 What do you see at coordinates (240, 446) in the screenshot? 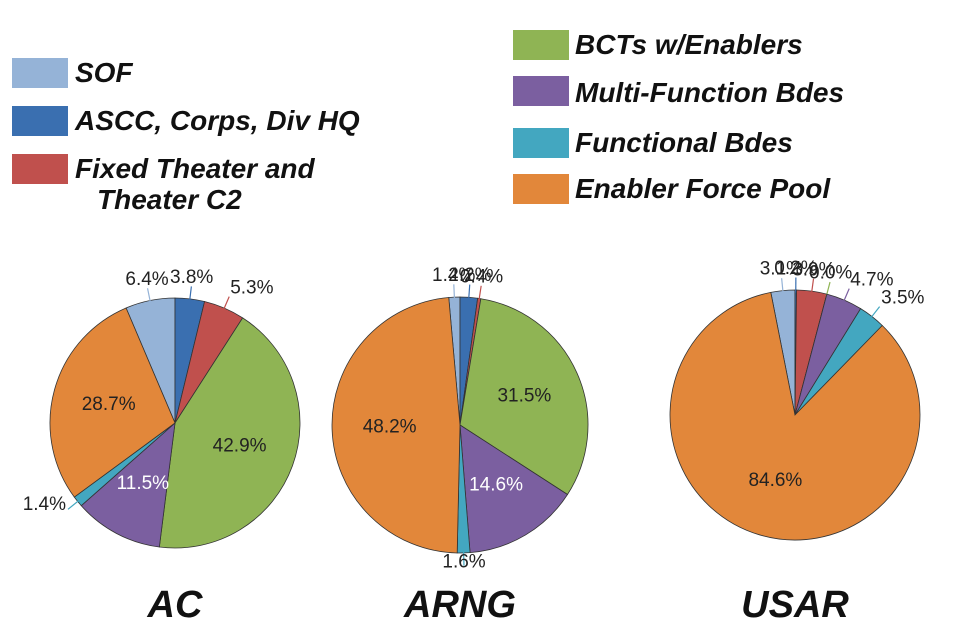
I see `value-label: 42.9%` at bounding box center [240, 446].